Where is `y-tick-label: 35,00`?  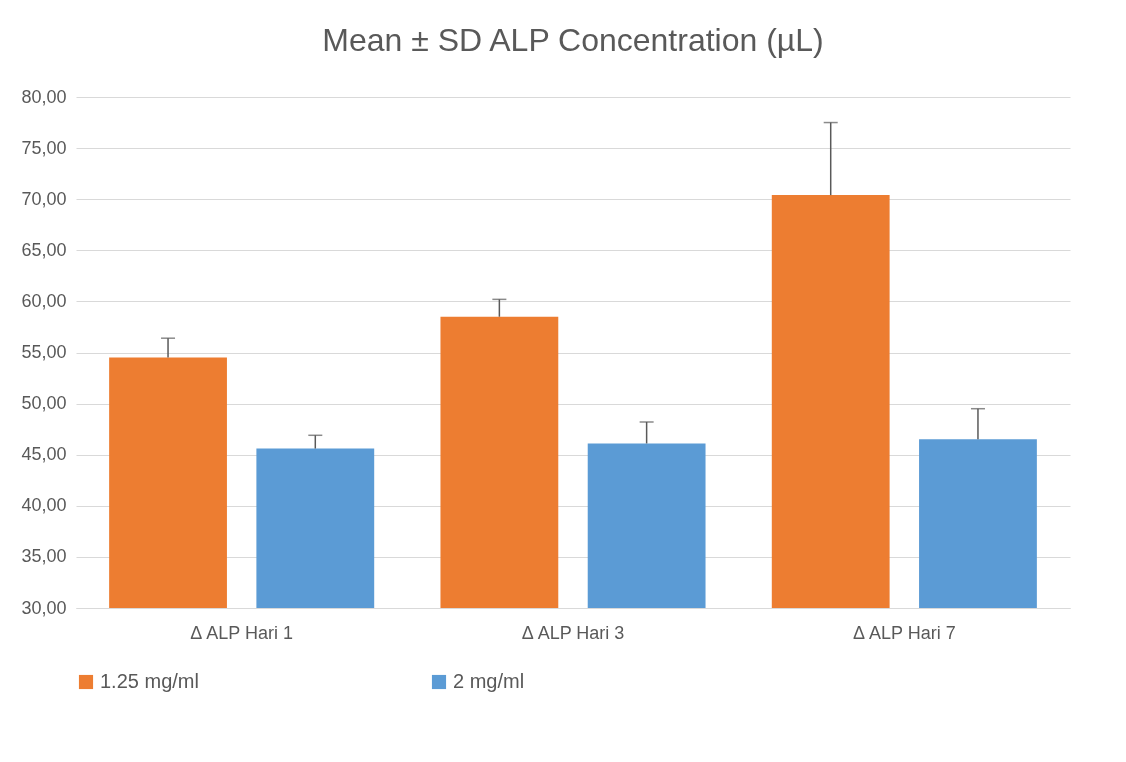 y-tick-label: 35,00 is located at coordinates (44, 556).